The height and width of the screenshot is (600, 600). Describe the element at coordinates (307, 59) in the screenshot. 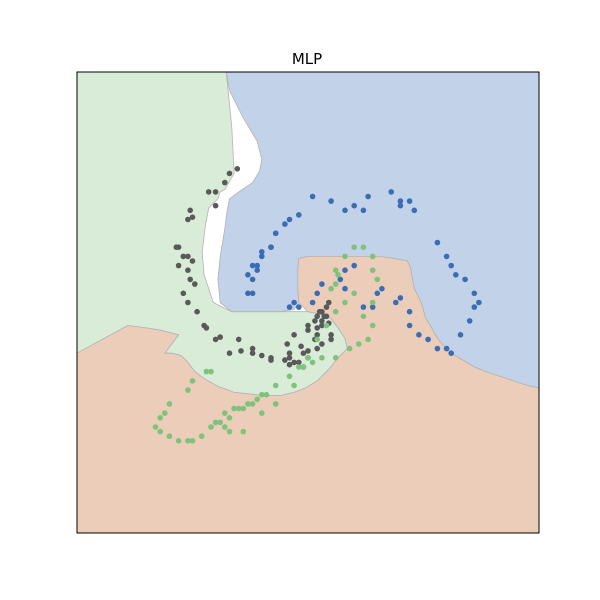

I see `chart-title: MLP` at that location.